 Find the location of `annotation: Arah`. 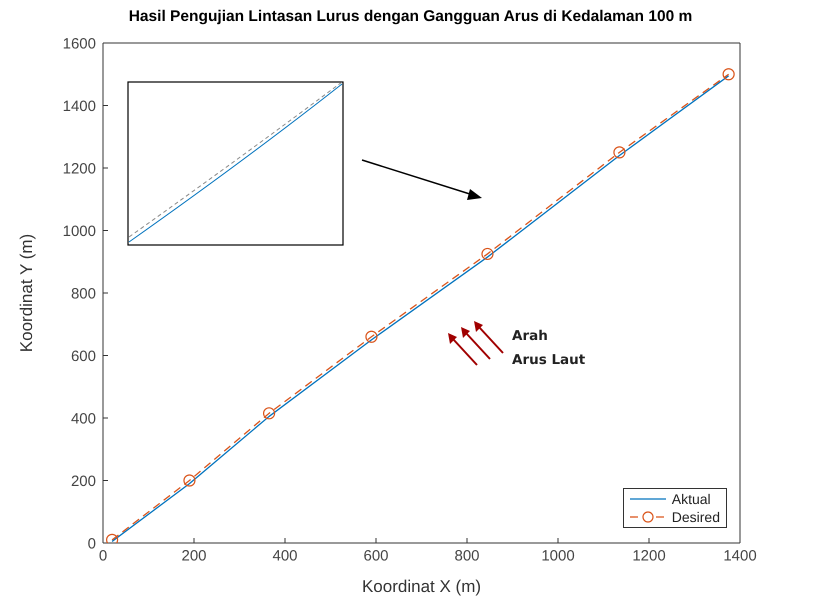

annotation: Arah is located at coordinates (530, 336).